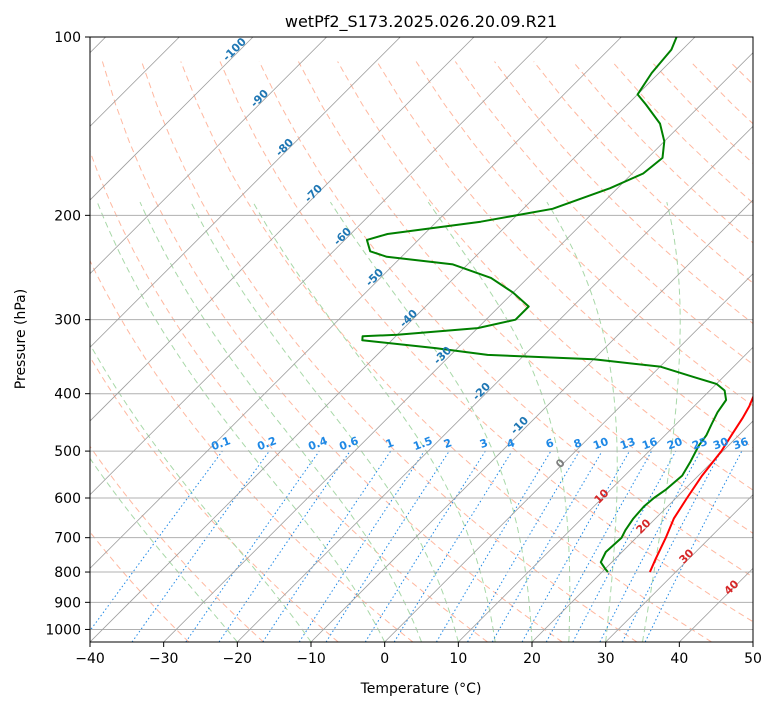 The image size is (775, 708). Describe the element at coordinates (740, 444) in the screenshot. I see `mixing-ratio-label: 36` at that location.